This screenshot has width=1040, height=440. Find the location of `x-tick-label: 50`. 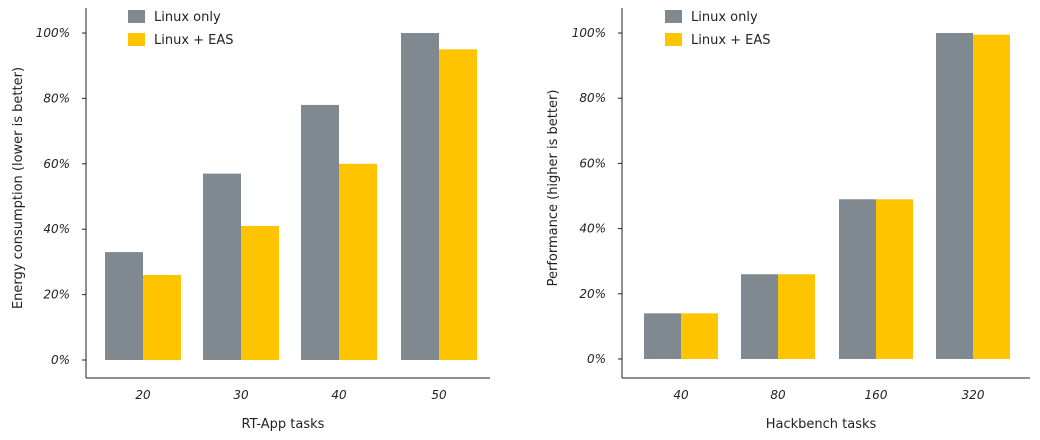

x-tick-label: 50 is located at coordinates (439, 395).